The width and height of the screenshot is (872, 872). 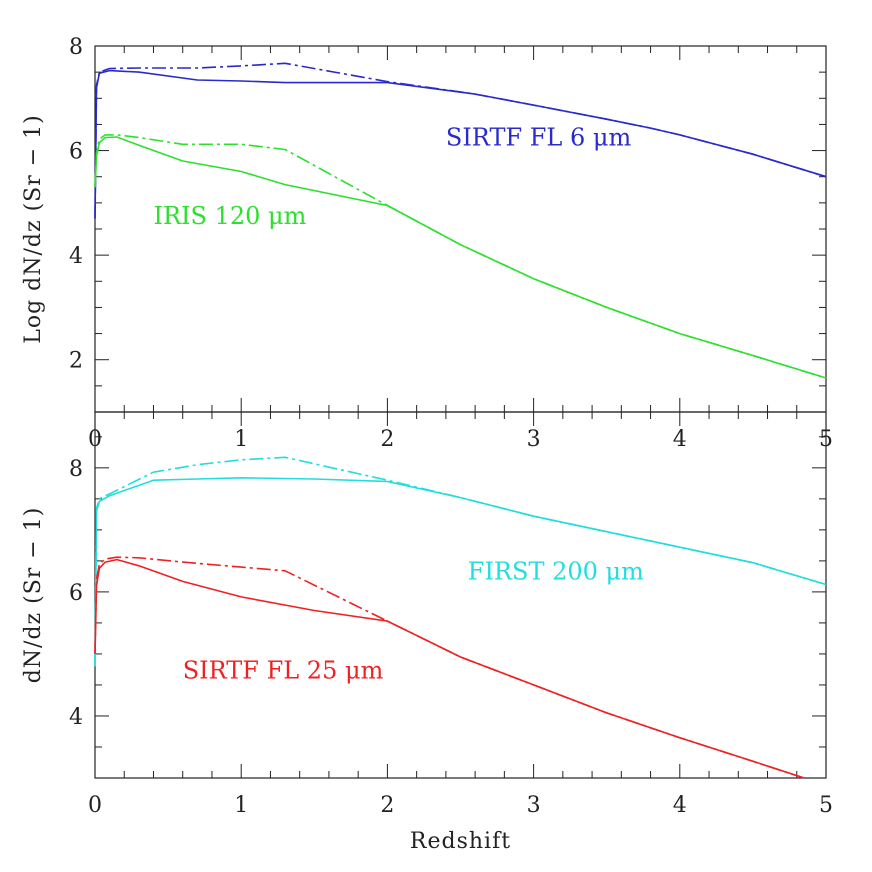 I want to click on curve-label: SIRTF FL 6 μm, so click(x=539, y=137).